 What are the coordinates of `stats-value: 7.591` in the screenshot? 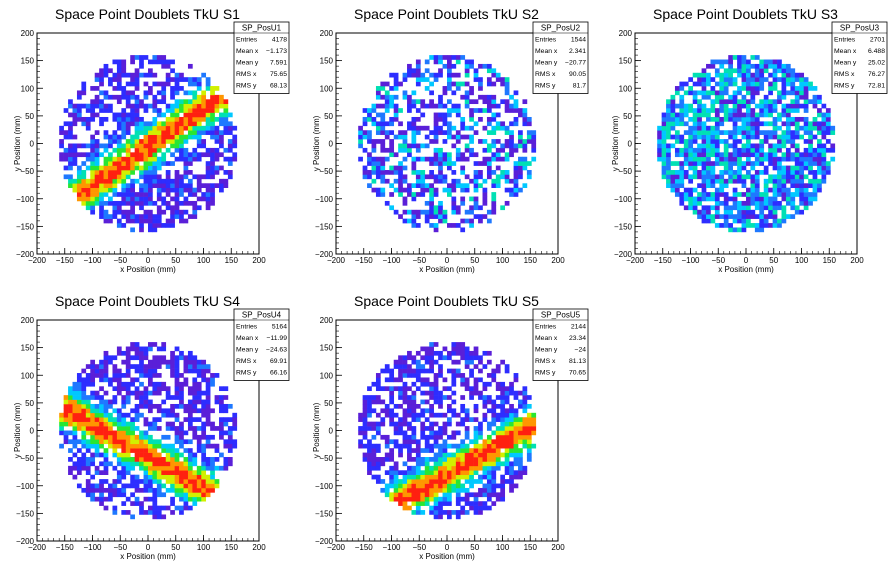 It's located at (278, 63).